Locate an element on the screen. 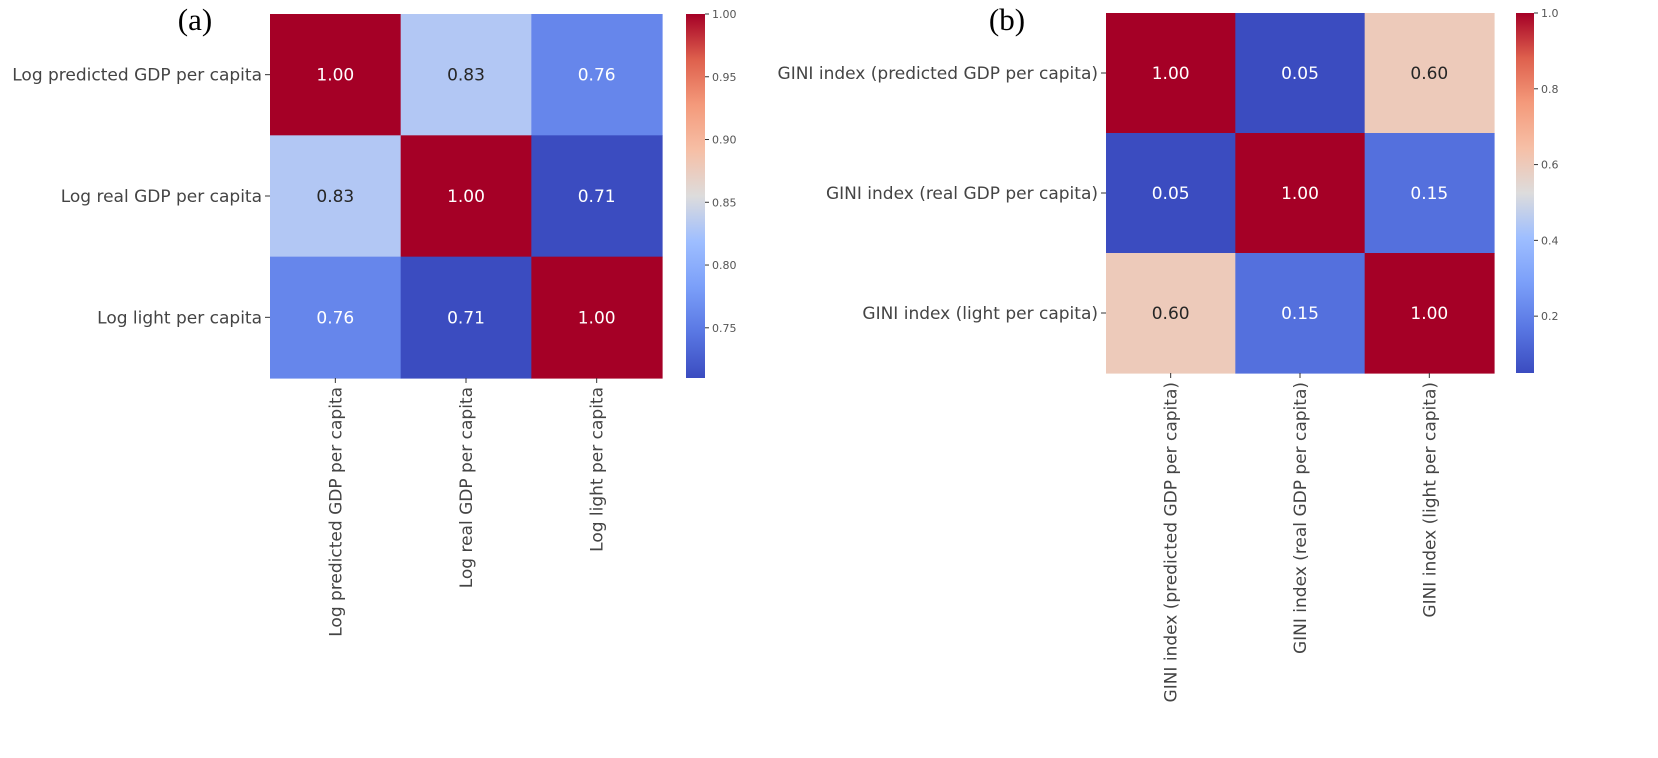  y-tick-label: GINI index (predicted GDP per capita) is located at coordinates (938, 74).